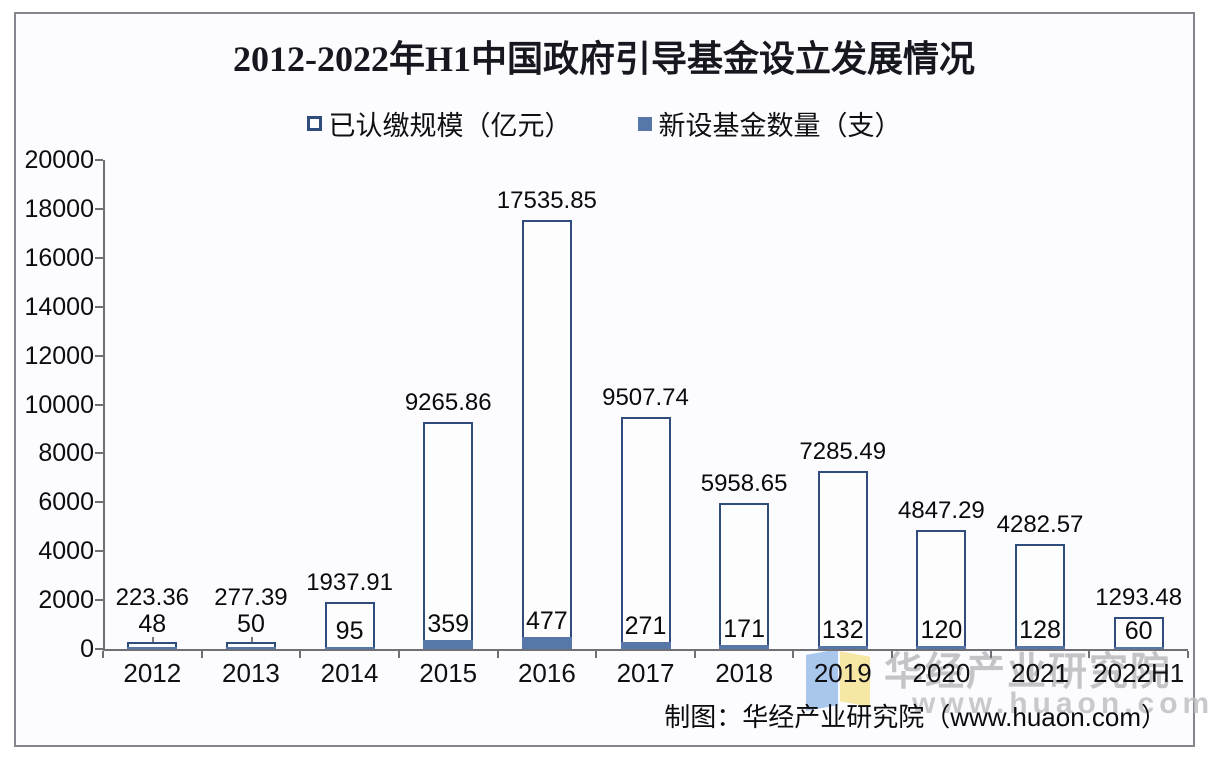 The width and height of the screenshot is (1208, 762). Describe the element at coordinates (744, 484) in the screenshot. I see `scale-value-label: 5958.65` at that location.